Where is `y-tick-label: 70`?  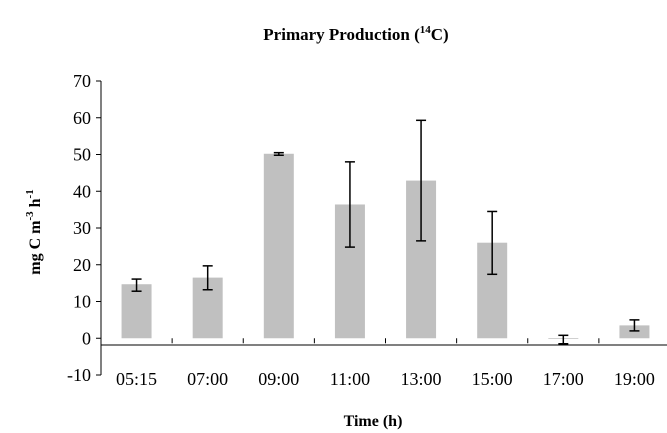 y-tick-label: 70 is located at coordinates (82, 81).